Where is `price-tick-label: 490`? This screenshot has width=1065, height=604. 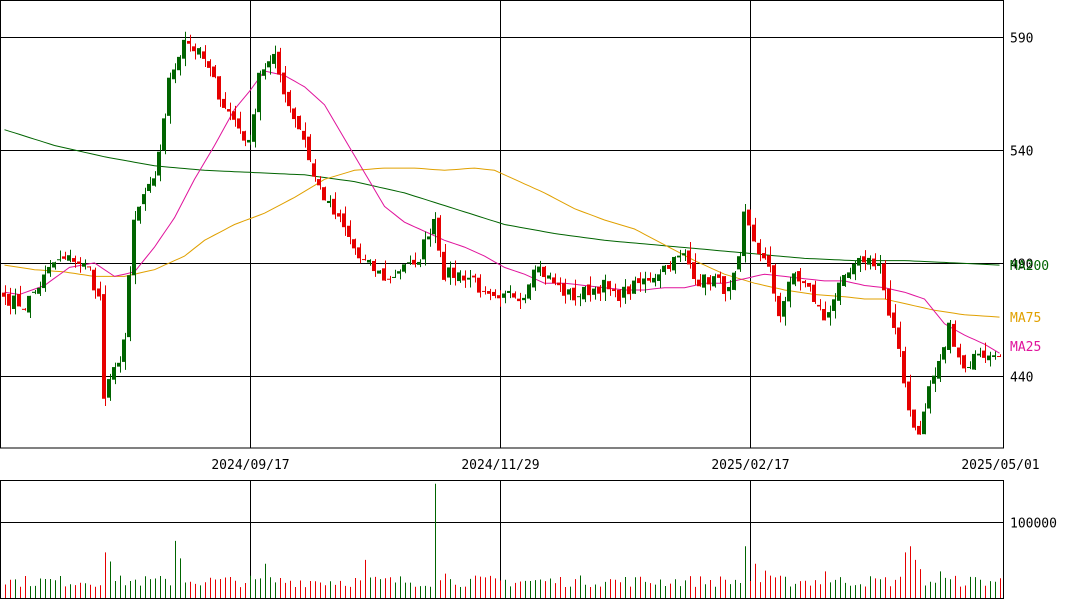
price-tick-label: 490 is located at coordinates (1021, 265).